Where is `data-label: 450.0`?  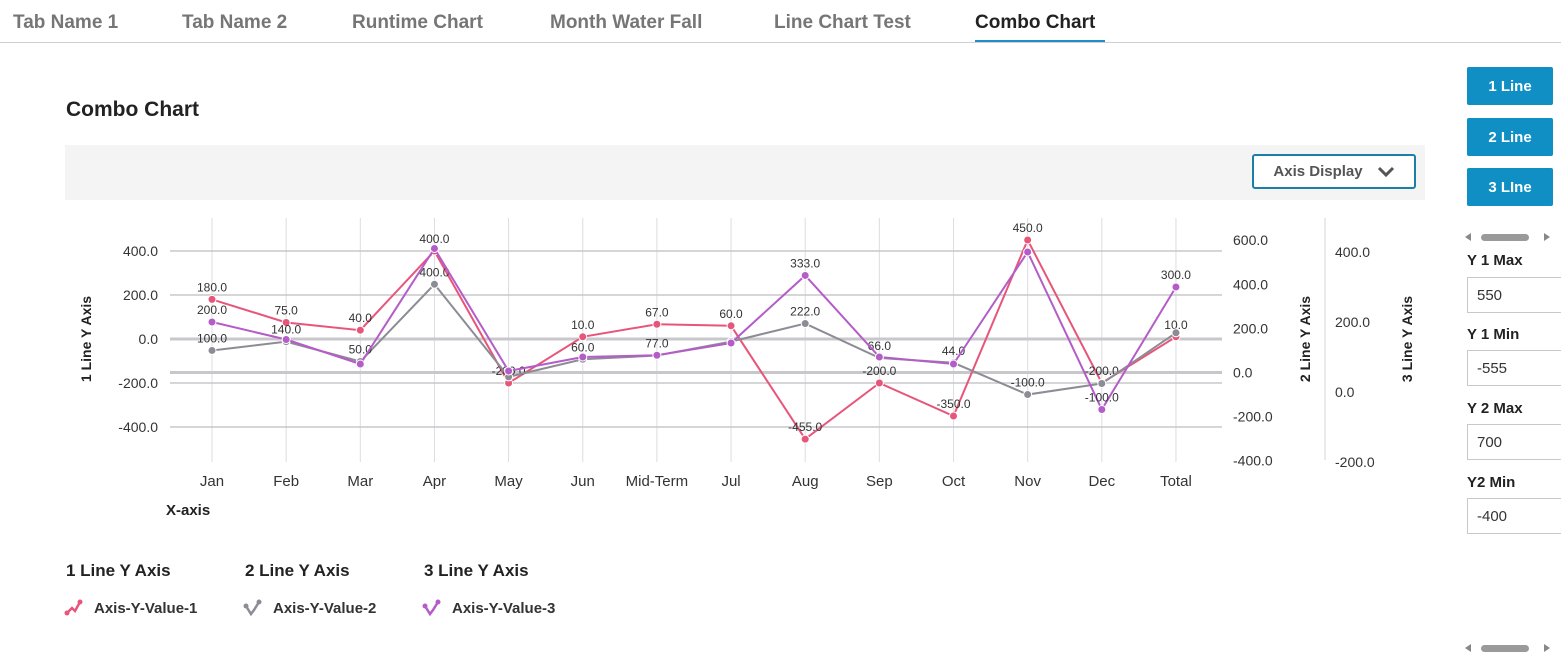
data-label: 450.0 is located at coordinates (1028, 228).